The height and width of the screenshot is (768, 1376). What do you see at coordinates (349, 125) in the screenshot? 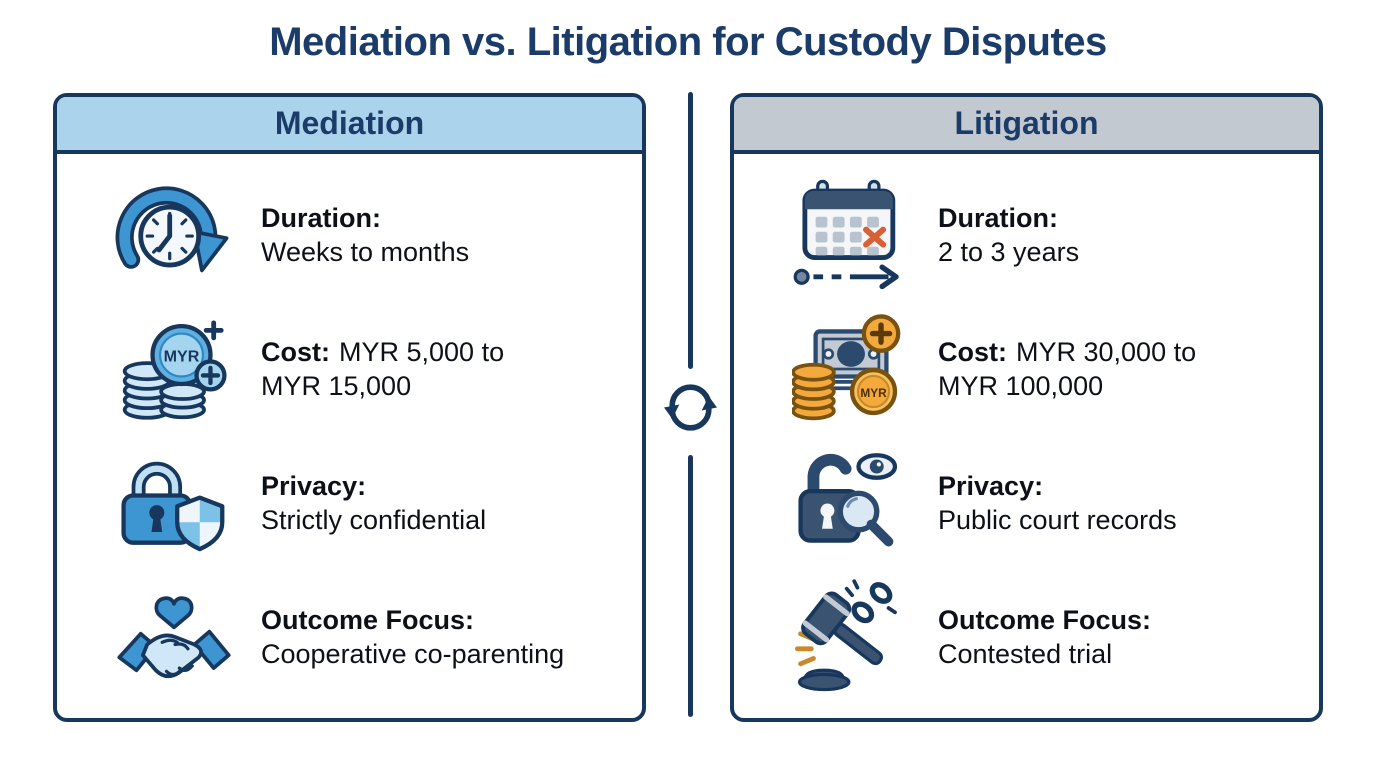
I see `panel-mediation-header: Mediation` at bounding box center [349, 125].